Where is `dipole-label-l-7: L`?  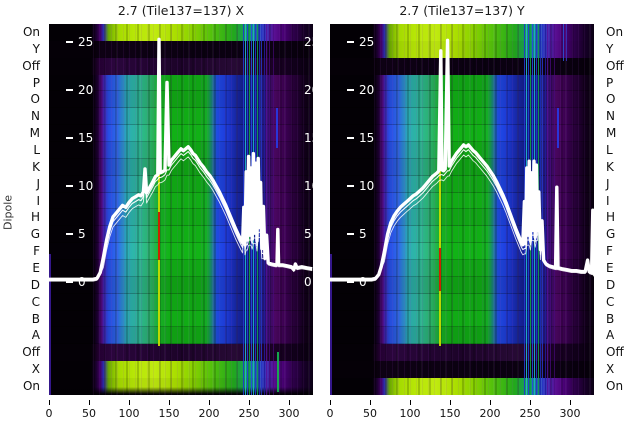 dipole-label-l-7: L is located at coordinates (36, 149).